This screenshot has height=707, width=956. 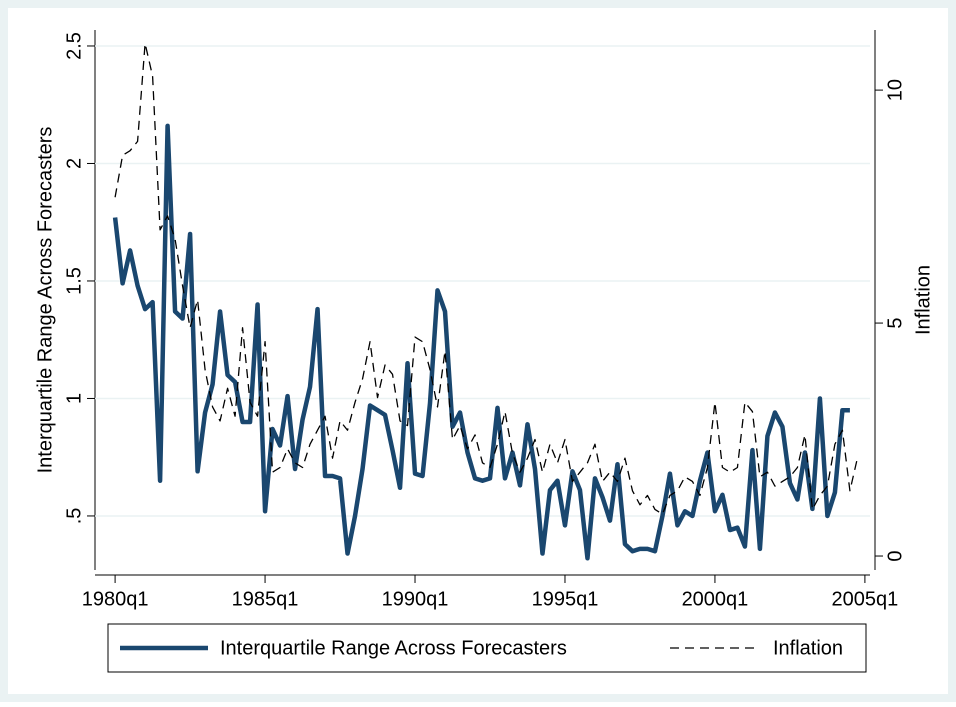 What do you see at coordinates (115, 599) in the screenshot?
I see `x-tick-label: 1980q1` at bounding box center [115, 599].